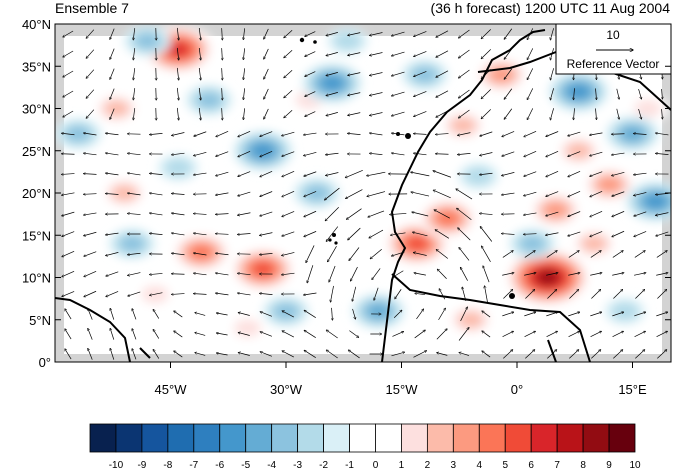  What do you see at coordinates (245, 465) in the screenshot?
I see `colorbar-label: -5` at bounding box center [245, 465].